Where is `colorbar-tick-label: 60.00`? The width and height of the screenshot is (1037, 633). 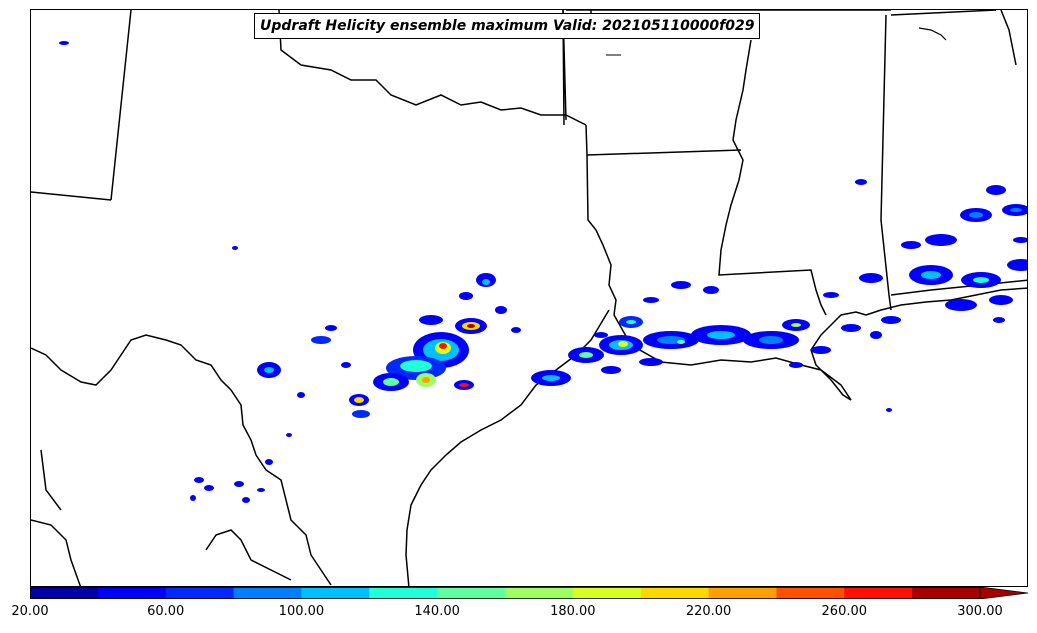
colorbar-tick-label: 60.00 is located at coordinates (166, 611).